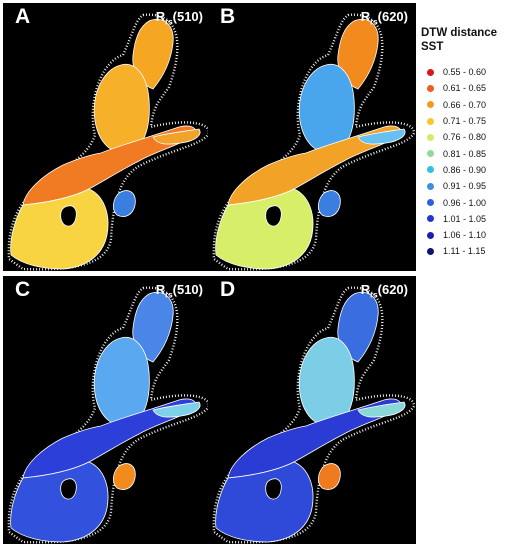  I want to click on legend-label: 0.76 - 0.80, so click(465, 137).